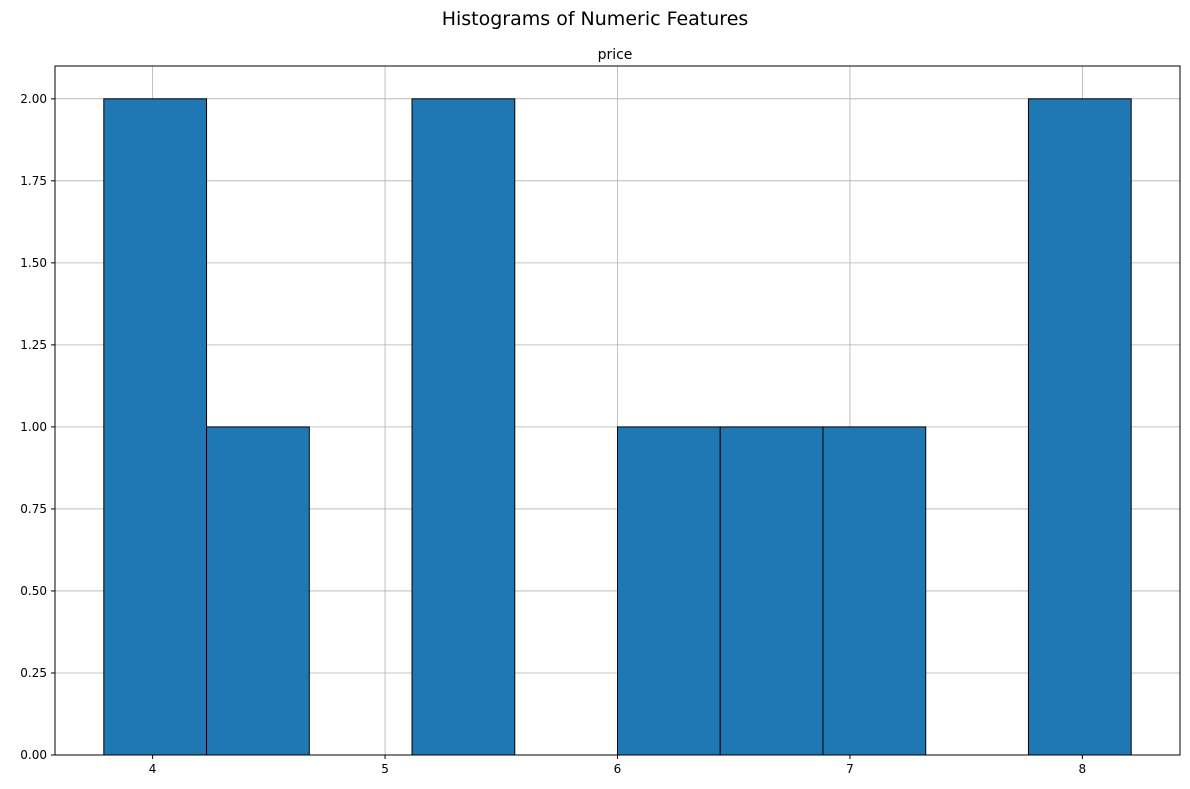 The height and width of the screenshot is (789, 1190). Describe the element at coordinates (618, 769) in the screenshot. I see `x-tick-label: 6` at that location.